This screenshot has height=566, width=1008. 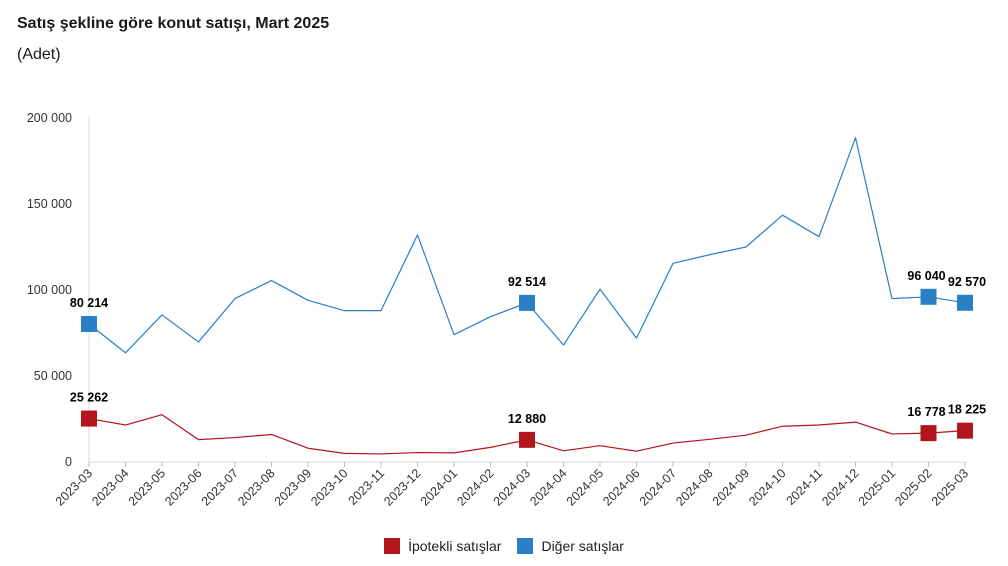 What do you see at coordinates (89, 398) in the screenshot?
I see `data-label: 25 262` at bounding box center [89, 398].